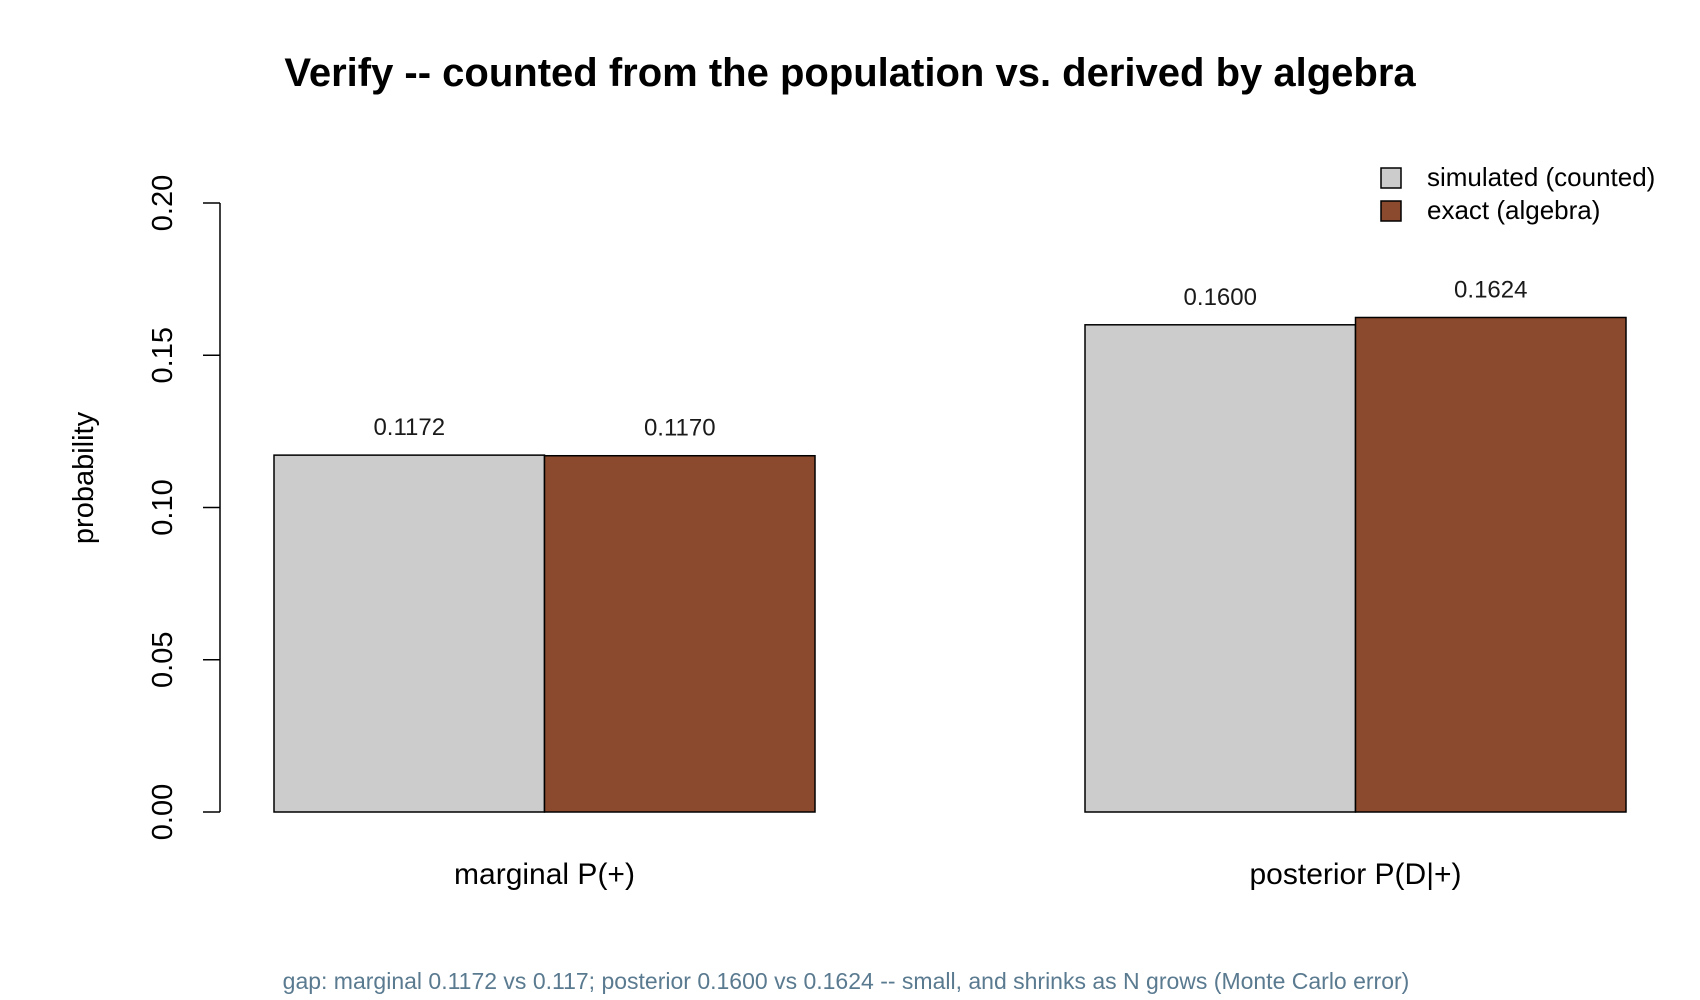 The height and width of the screenshot is (1000, 1700). What do you see at coordinates (1541, 177) in the screenshot?
I see `legend-label: simulated (counted)` at bounding box center [1541, 177].